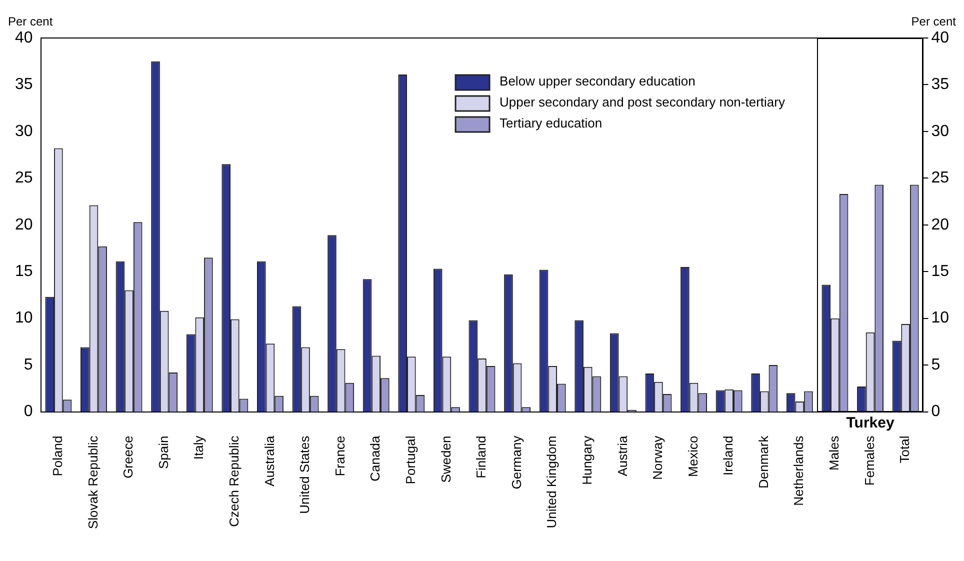 The height and width of the screenshot is (561, 964). I want to click on y2-tick-label: 15, so click(940, 271).